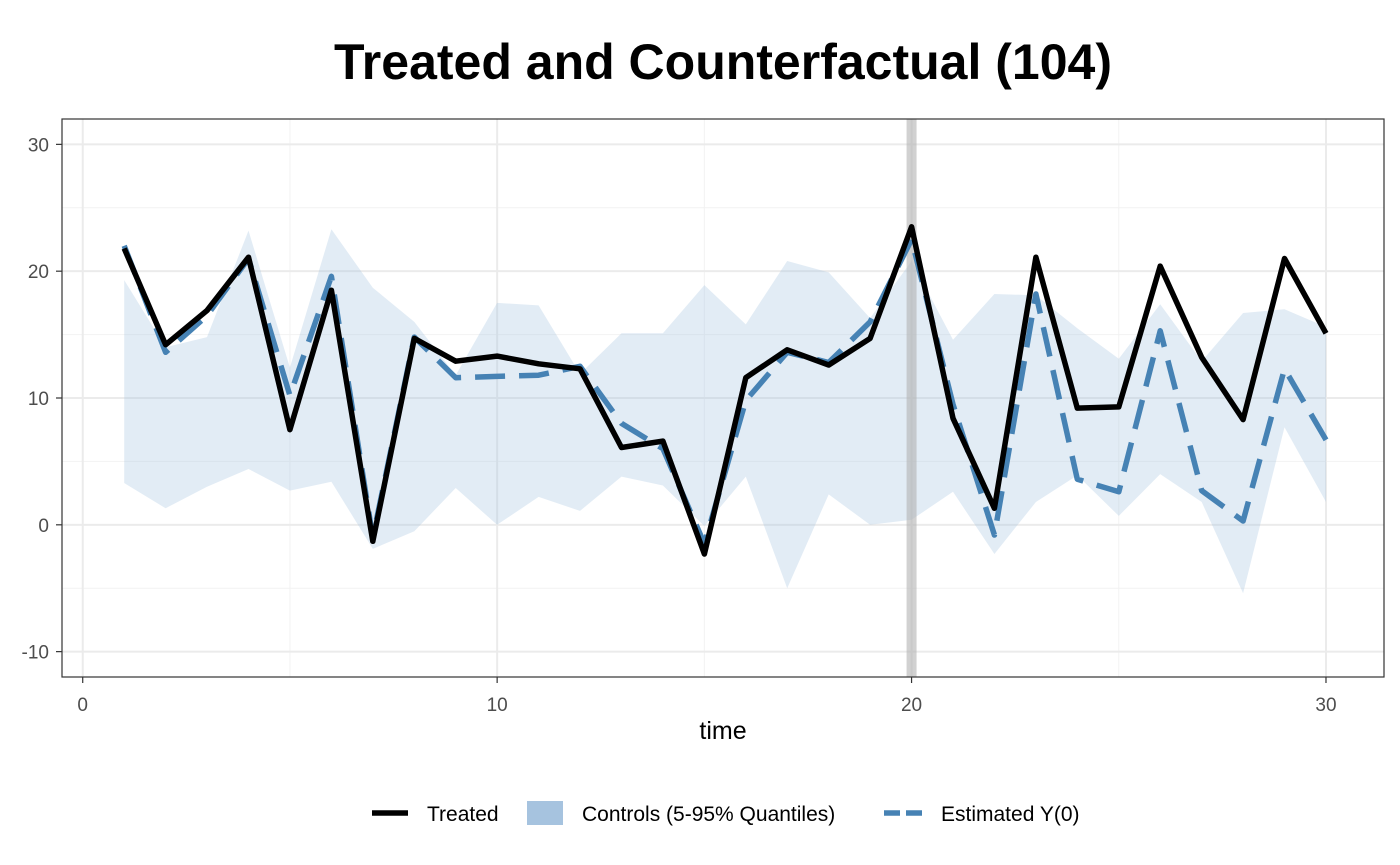  I want to click on y-tick-label: 30, so click(38, 145).